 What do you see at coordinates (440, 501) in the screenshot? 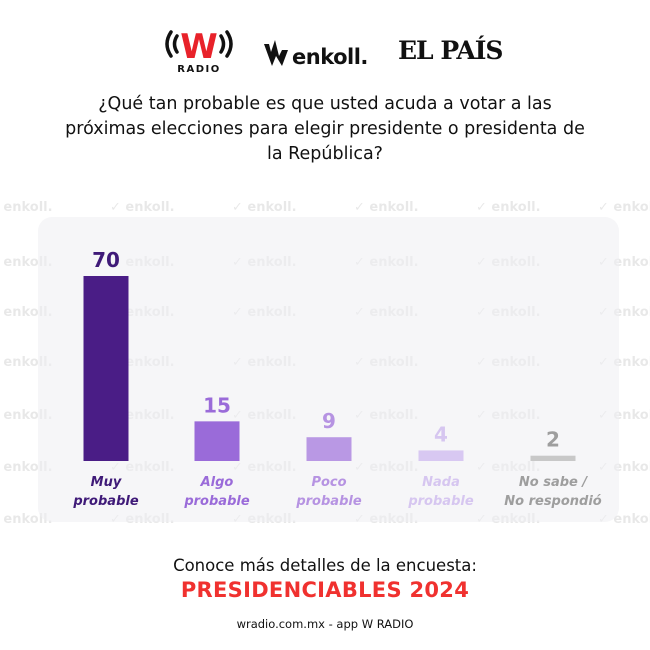
I see `category-label-3-line-1: probable` at bounding box center [440, 501].